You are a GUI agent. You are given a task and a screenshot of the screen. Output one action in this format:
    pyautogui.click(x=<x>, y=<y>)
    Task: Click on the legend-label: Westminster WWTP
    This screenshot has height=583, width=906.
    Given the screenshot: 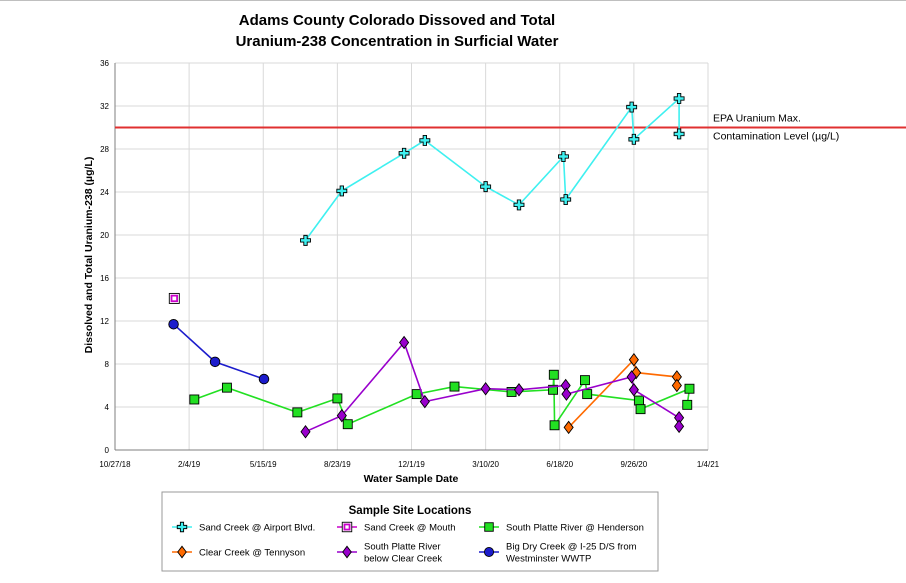 What is the action you would take?
    pyautogui.click(x=548, y=559)
    